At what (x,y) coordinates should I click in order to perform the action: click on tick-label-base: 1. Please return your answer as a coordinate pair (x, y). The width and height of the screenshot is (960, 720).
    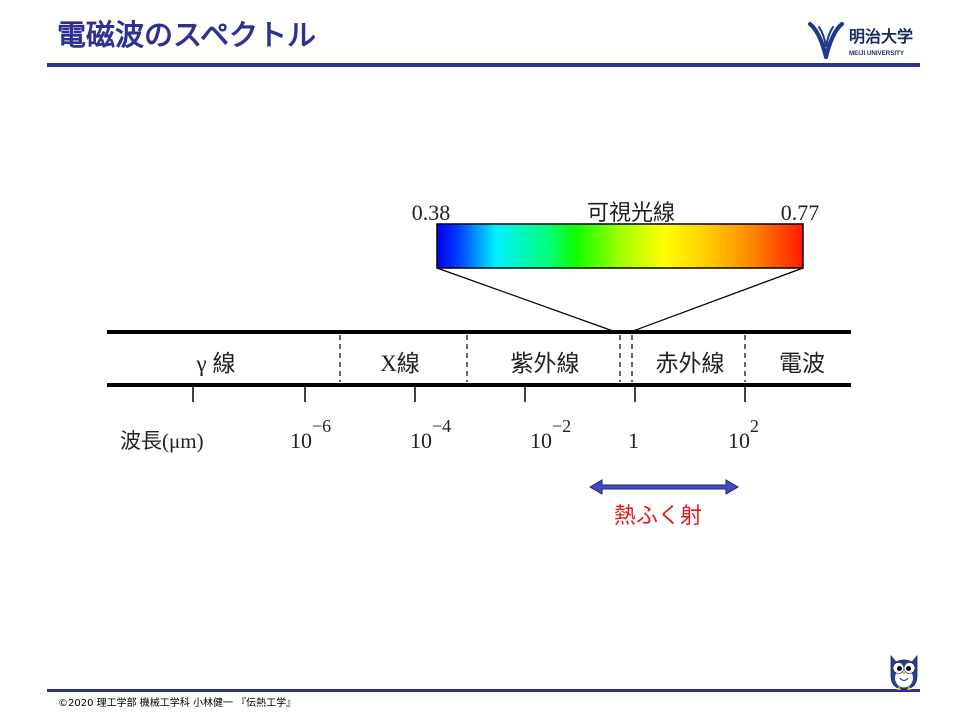
    Looking at the image, I should click on (633, 440).